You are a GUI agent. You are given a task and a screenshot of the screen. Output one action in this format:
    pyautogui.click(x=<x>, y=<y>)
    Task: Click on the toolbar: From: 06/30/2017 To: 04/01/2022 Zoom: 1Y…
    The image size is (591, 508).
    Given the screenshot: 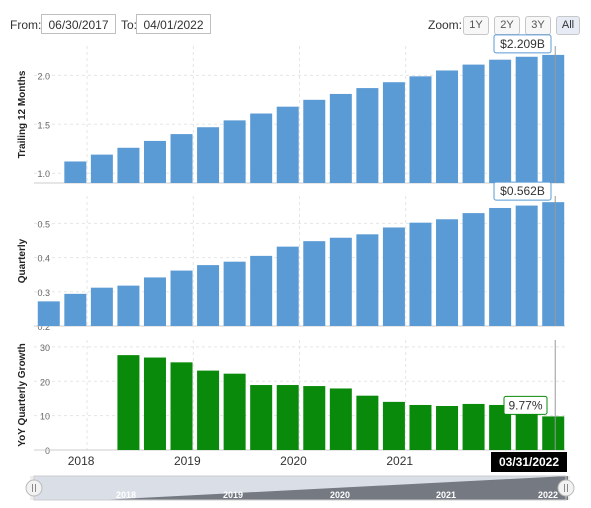 What is the action you would take?
    pyautogui.click(x=295, y=20)
    